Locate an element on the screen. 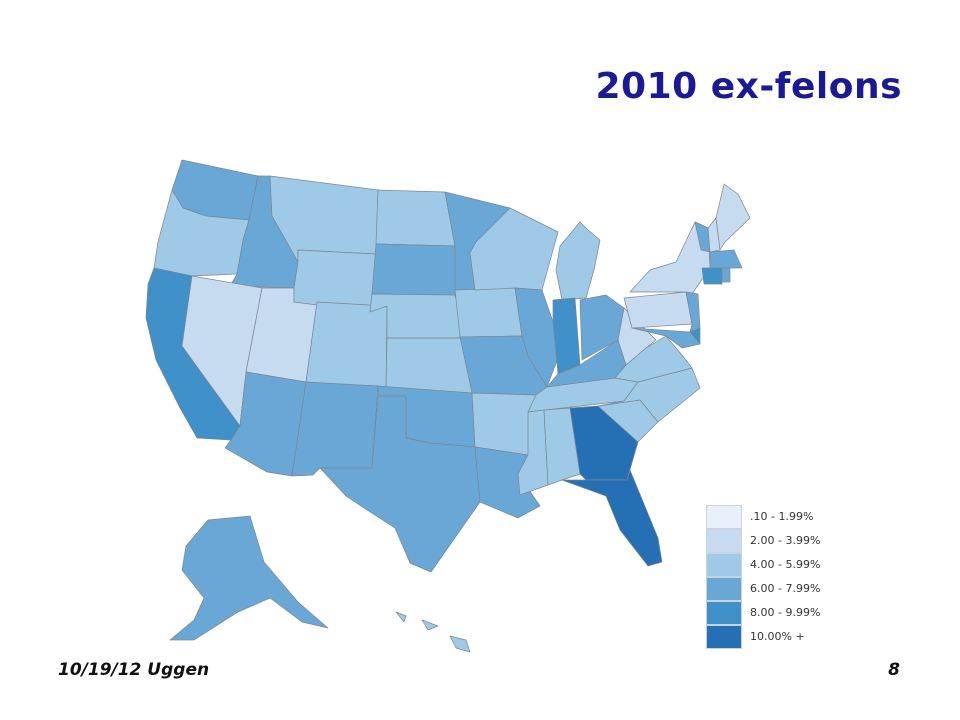 The width and height of the screenshot is (960, 720). legend-item: 8.00 - 9.99% is located at coordinates (781, 613).